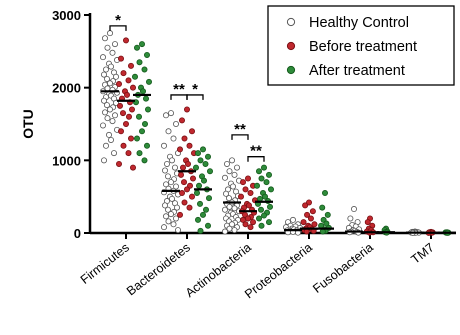 The height and width of the screenshot is (335, 460). I want to click on x-tick-label: Fusobacteria, so click(343, 268).